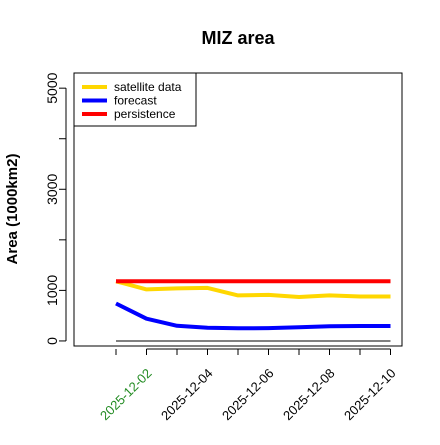  Describe the element at coordinates (135, 101) in the screenshot. I see `legend-label: forecast` at that location.